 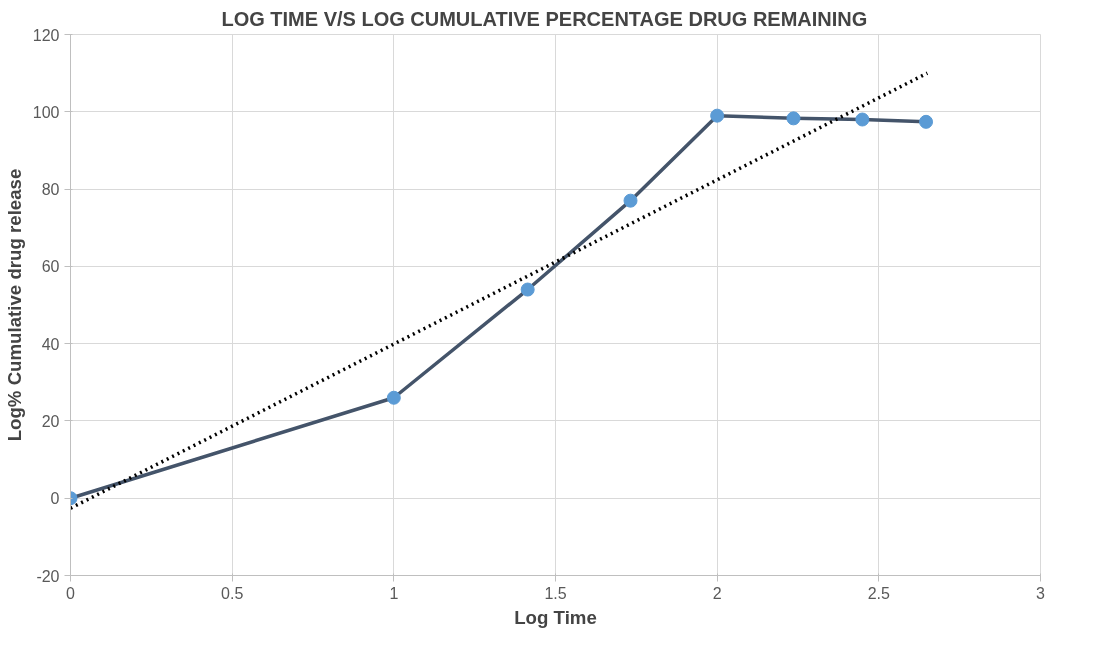 I want to click on x-axis-title: Log Time, so click(x=555, y=617).